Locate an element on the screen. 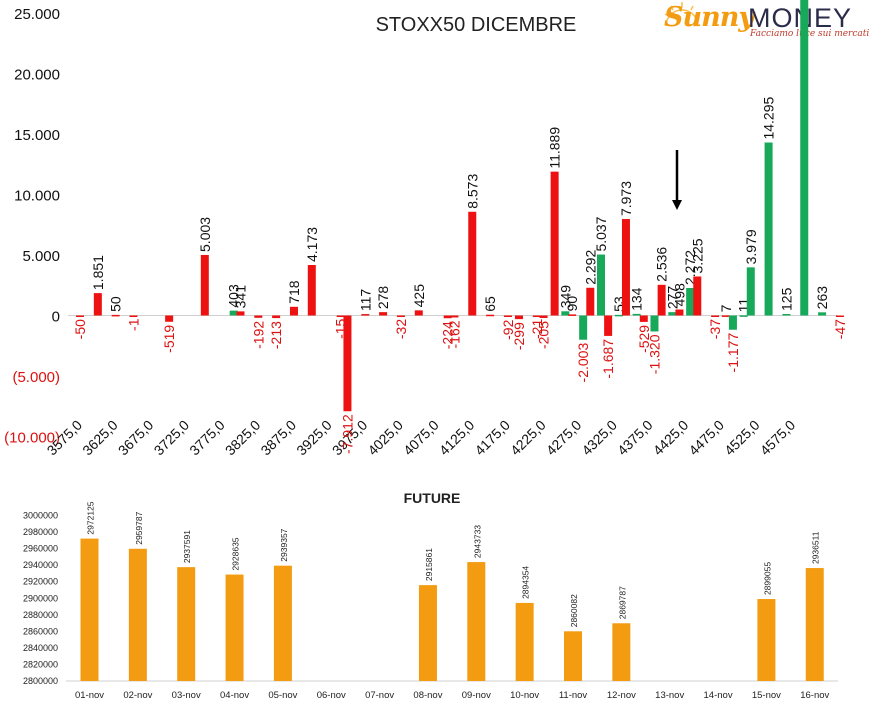 This screenshot has height=709, width=879. data-label: 425 is located at coordinates (419, 296).